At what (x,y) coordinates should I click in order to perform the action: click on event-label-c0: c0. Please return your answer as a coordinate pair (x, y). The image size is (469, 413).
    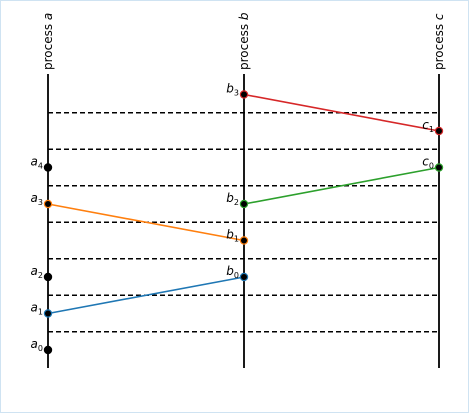
    Looking at the image, I should click on (428, 163).